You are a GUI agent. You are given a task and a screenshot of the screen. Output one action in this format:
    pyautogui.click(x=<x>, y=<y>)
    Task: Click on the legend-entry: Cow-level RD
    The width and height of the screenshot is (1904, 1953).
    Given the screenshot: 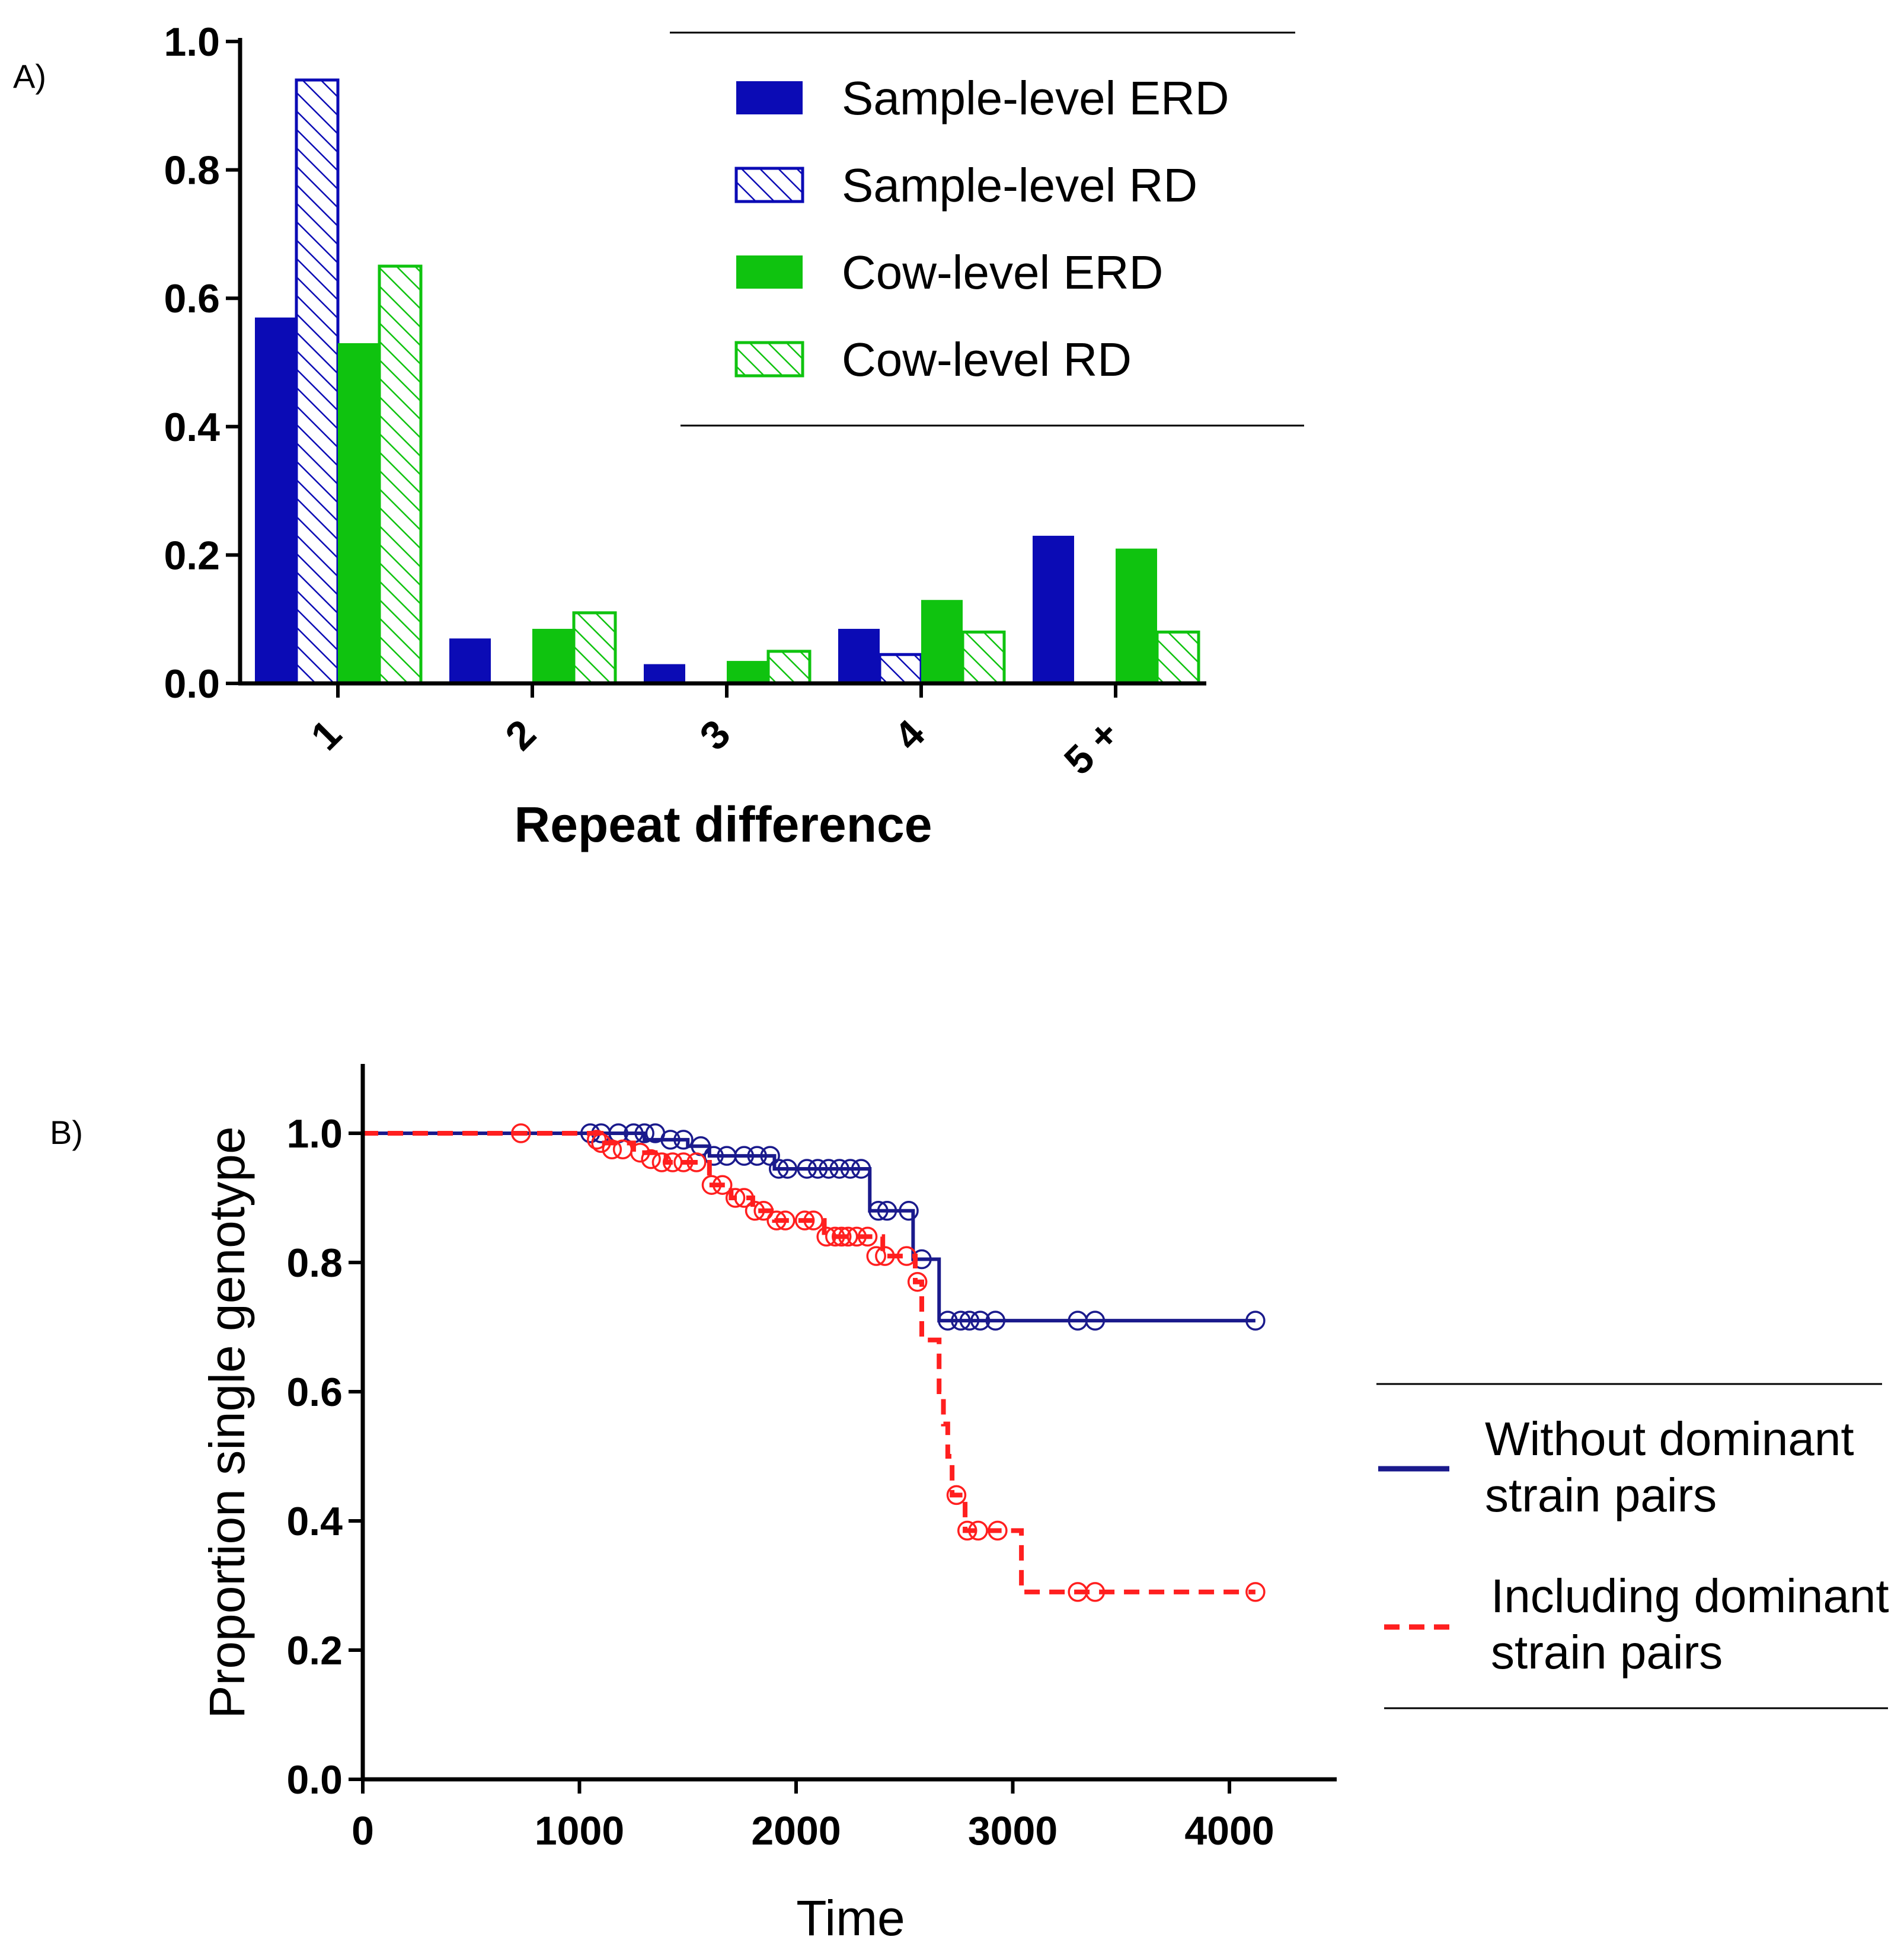 What is the action you would take?
    pyautogui.click(x=987, y=360)
    